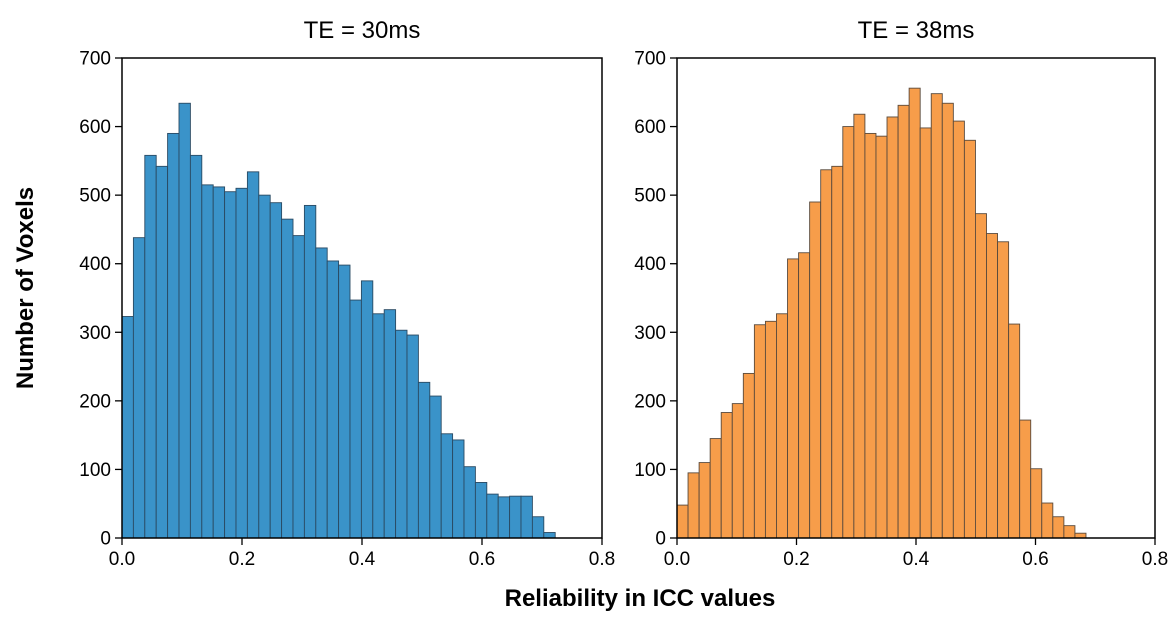  Describe the element at coordinates (916, 30) in the screenshot. I see `panel-title: TE = 38ms` at that location.